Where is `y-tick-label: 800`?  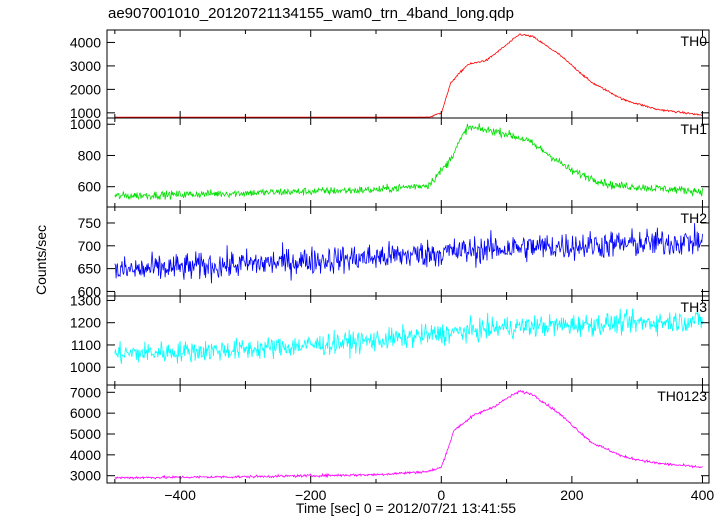 y-tick-label: 800 is located at coordinates (90, 155).